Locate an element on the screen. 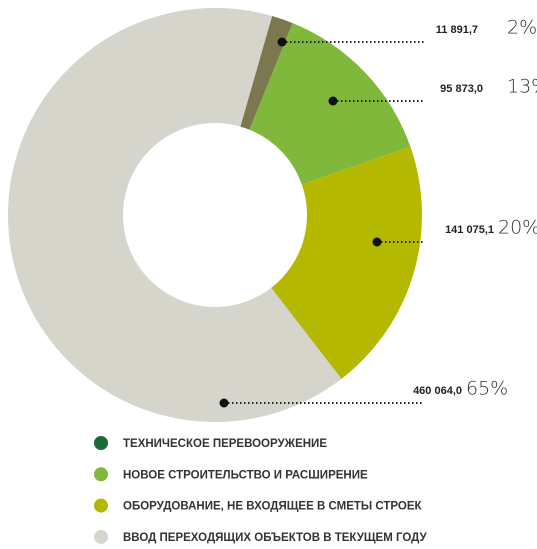 The width and height of the screenshot is (537, 549). percentage-label: 13% is located at coordinates (522, 87).